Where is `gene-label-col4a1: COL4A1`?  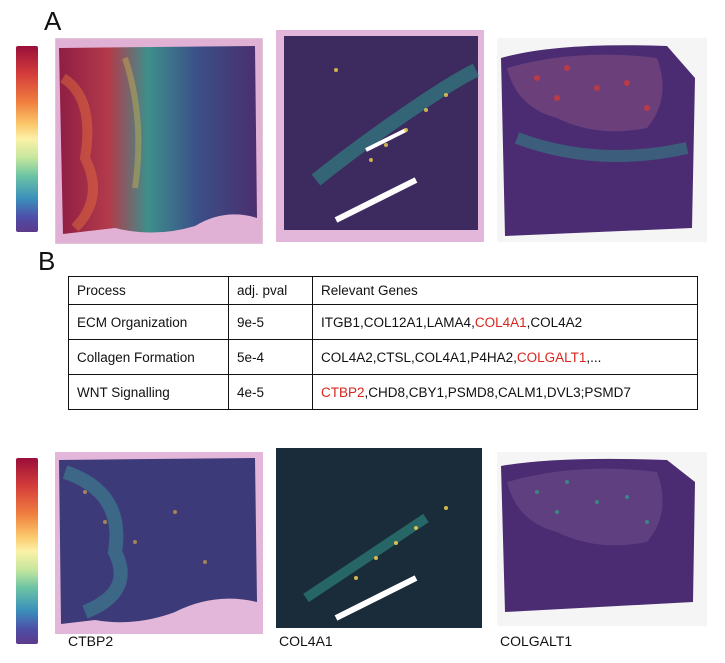 gene-label-col4a1: COL4A1 is located at coordinates (306, 641).